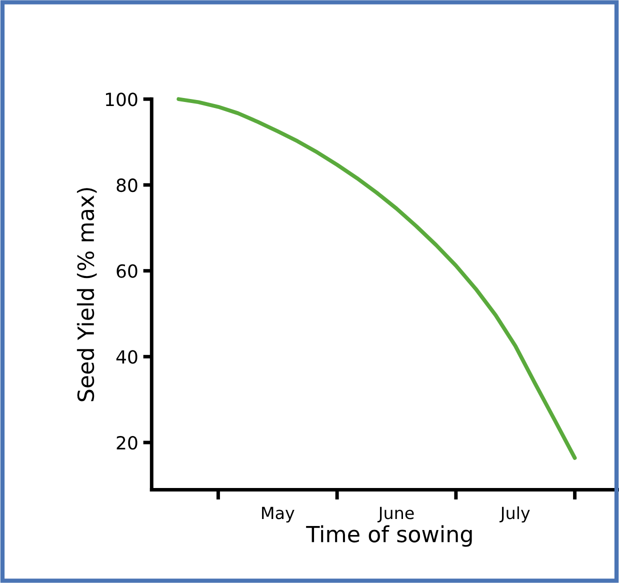 The image size is (619, 583). What do you see at coordinates (389, 536) in the screenshot?
I see `x-axis-title: Time of sowing` at bounding box center [389, 536].